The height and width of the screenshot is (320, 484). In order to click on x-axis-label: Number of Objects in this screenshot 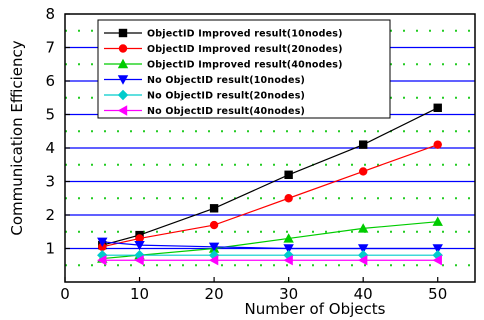, I will do `click(315, 309)`.